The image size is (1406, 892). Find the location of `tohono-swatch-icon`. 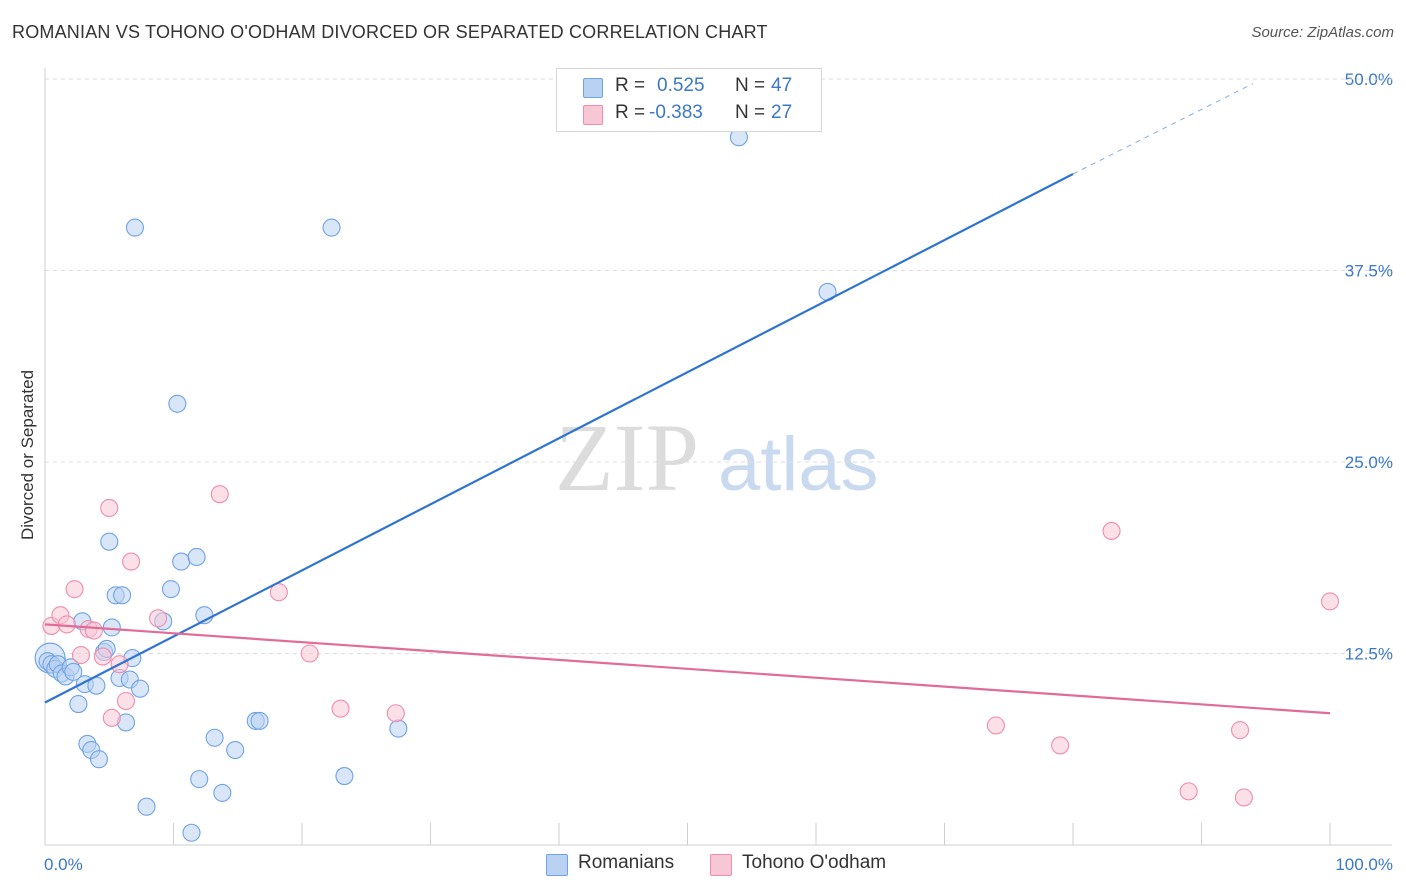

tohono-swatch-icon is located at coordinates (593, 115).